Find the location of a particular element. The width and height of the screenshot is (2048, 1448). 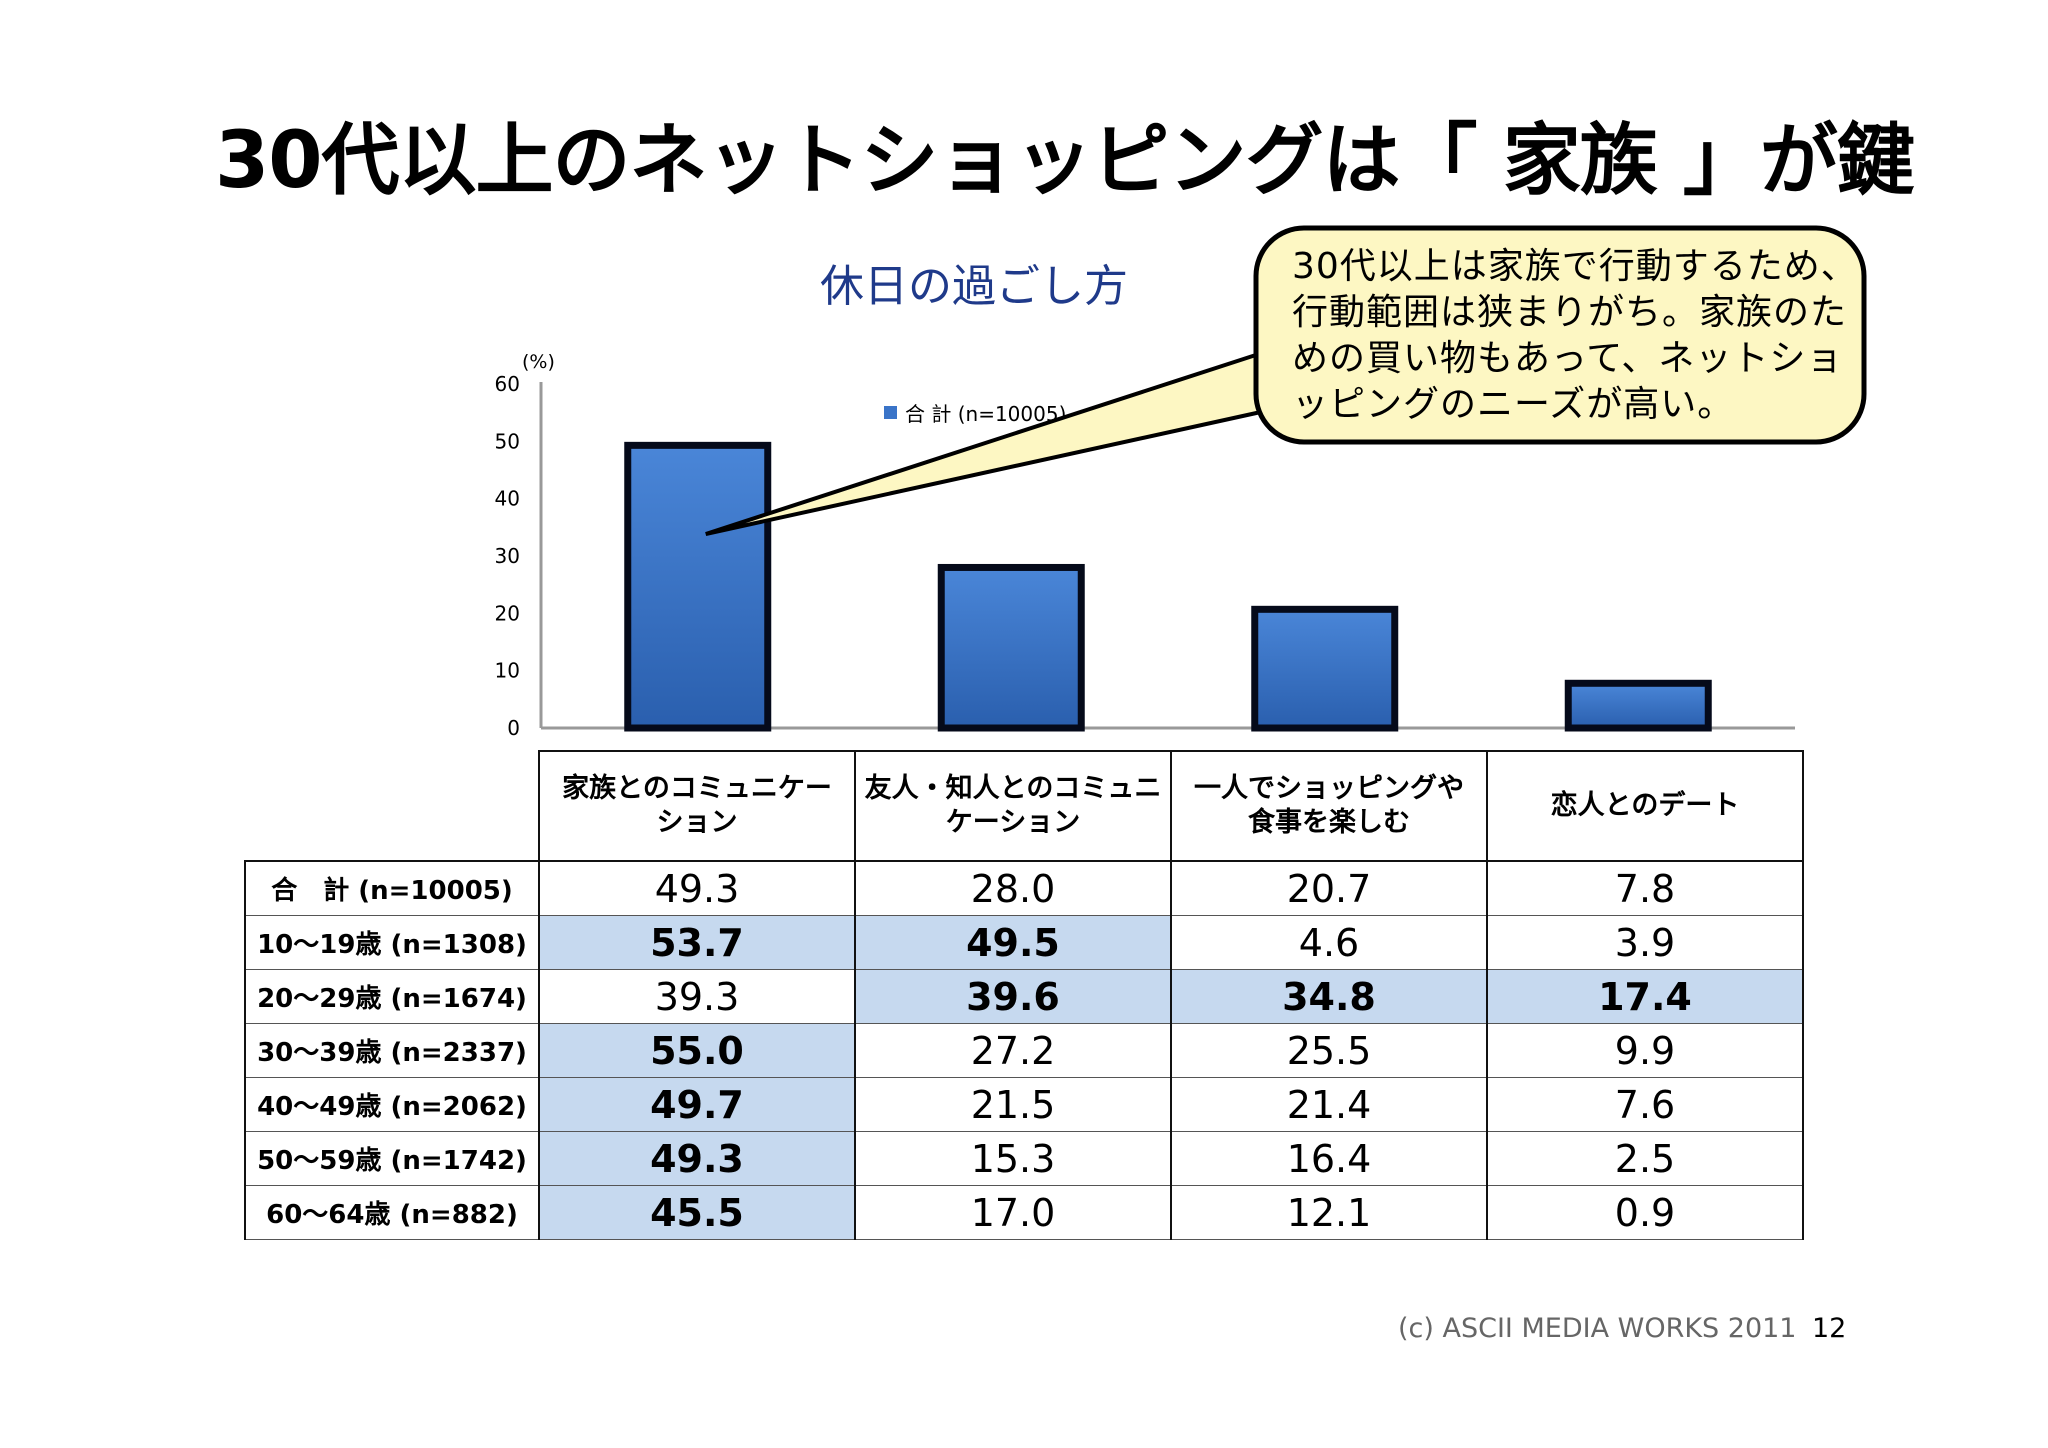

table-cell: 34.8 is located at coordinates (1329, 996).